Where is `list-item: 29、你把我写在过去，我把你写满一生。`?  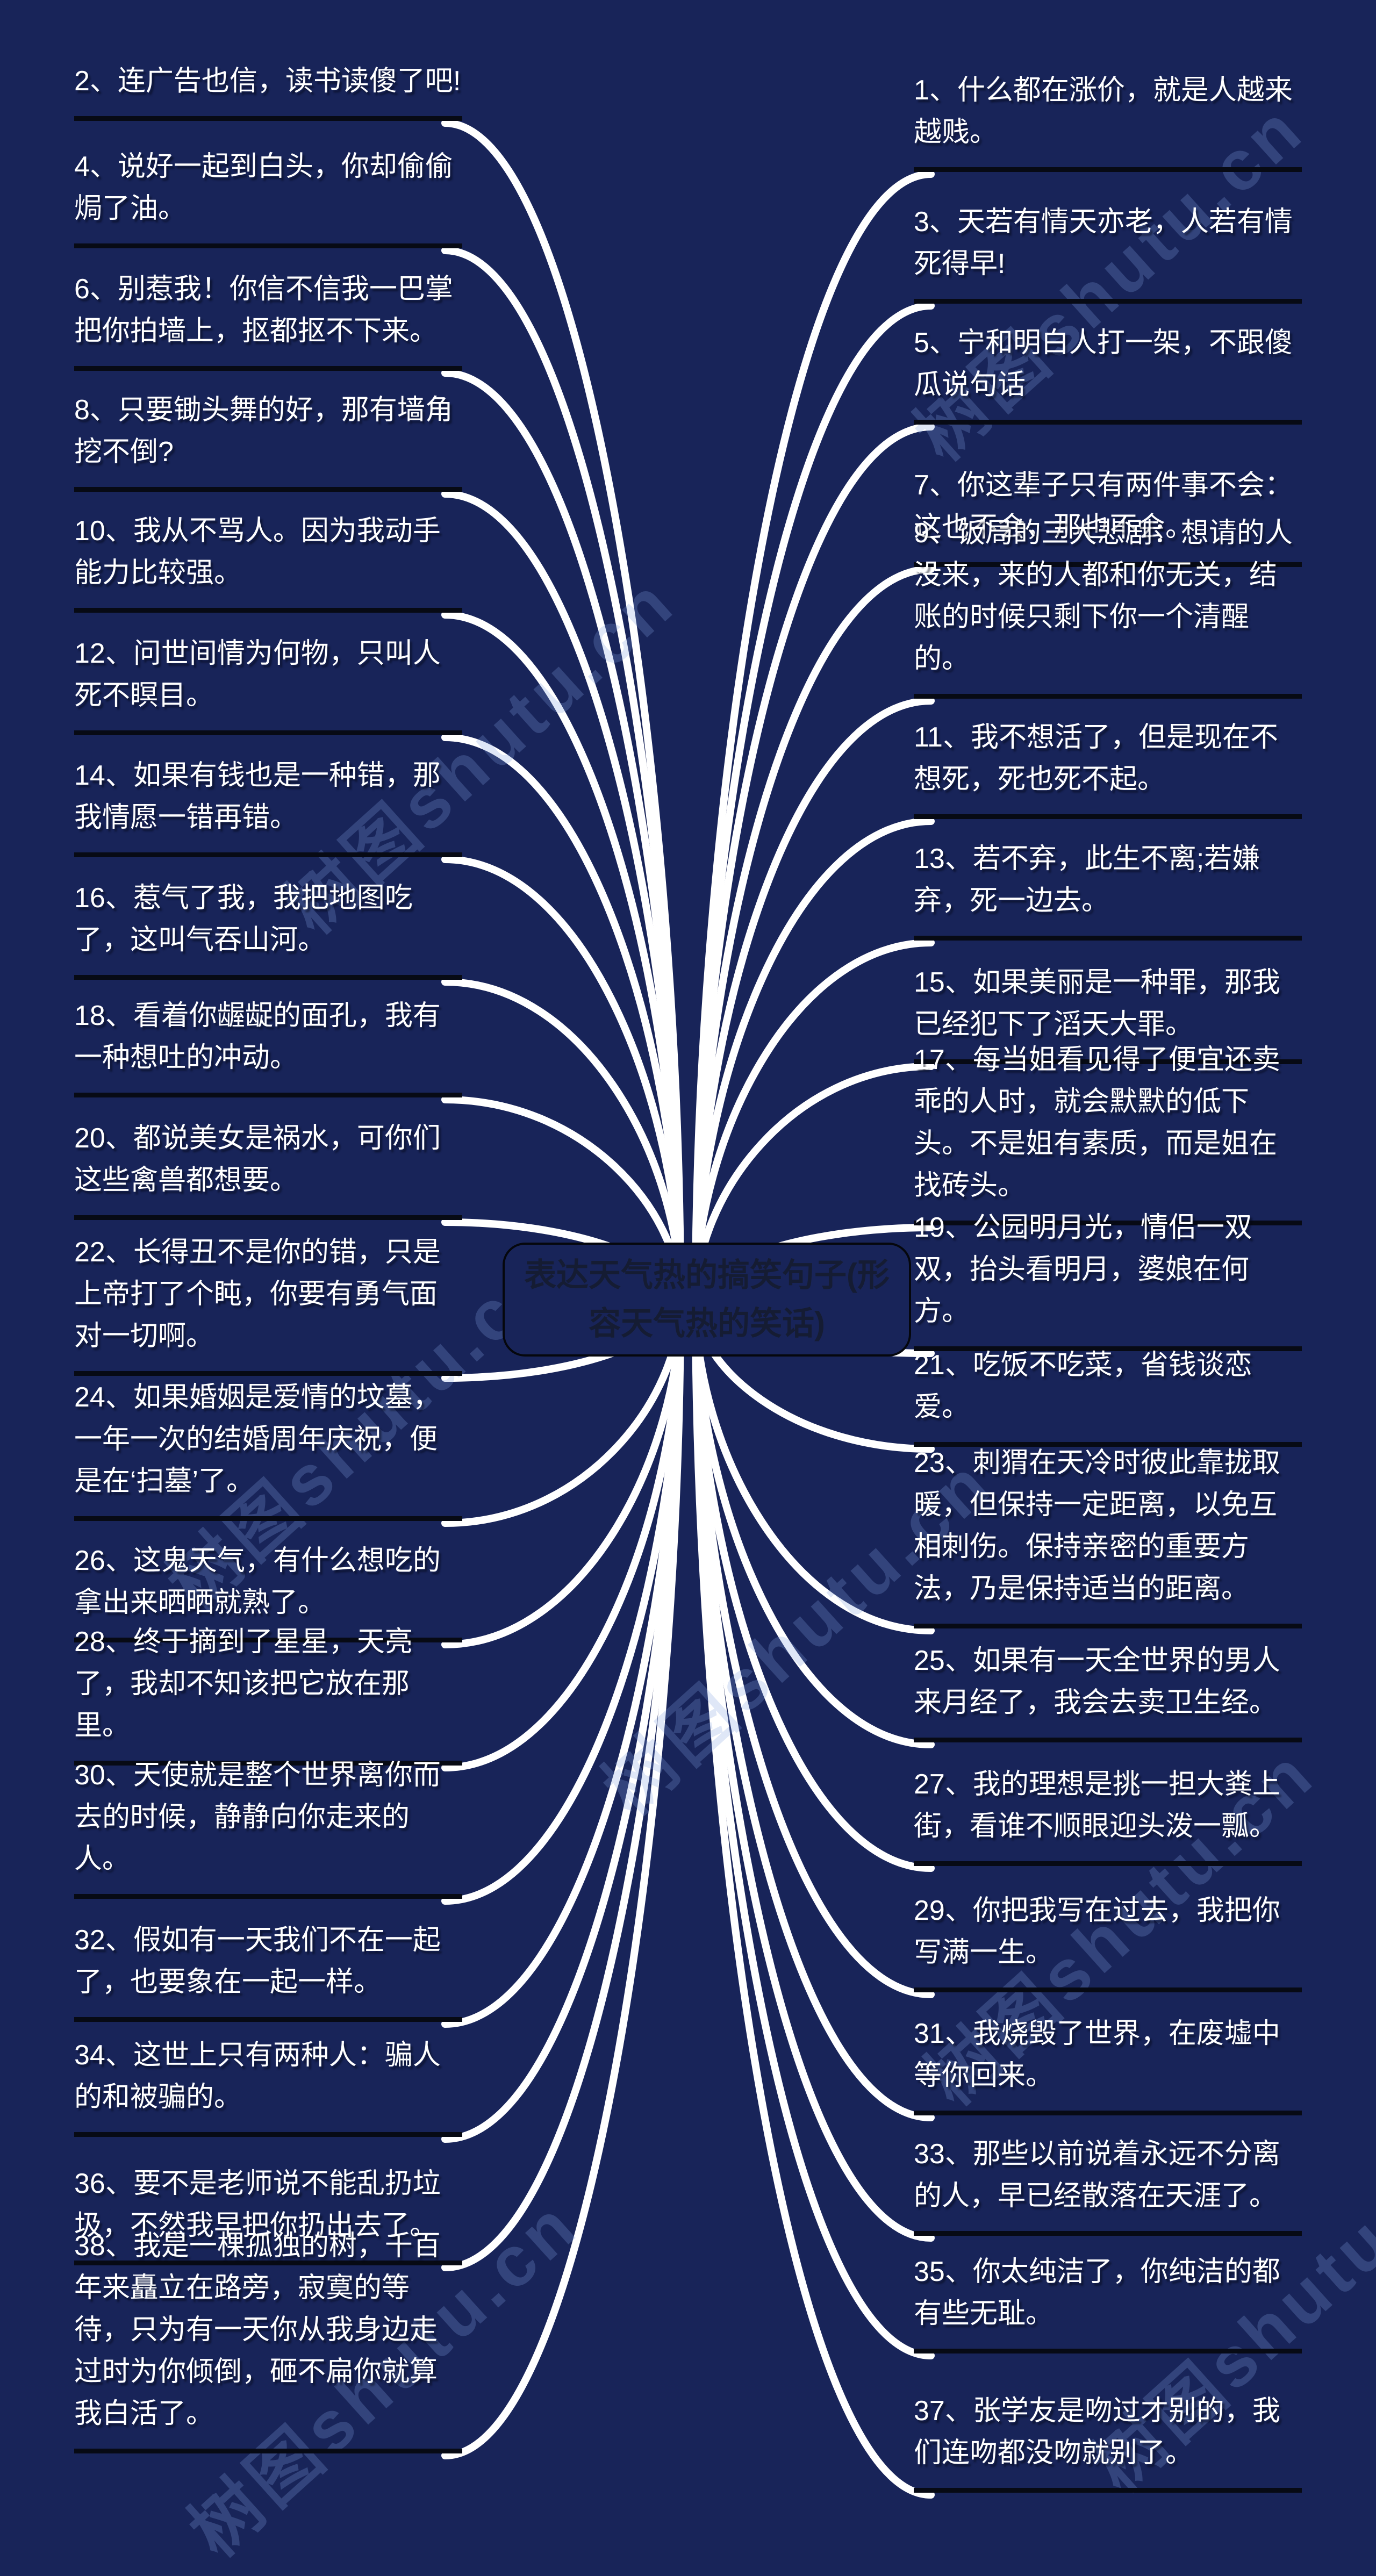 list-item: 29、你把我写在过去，我把你写满一生。 is located at coordinates (1108, 1941).